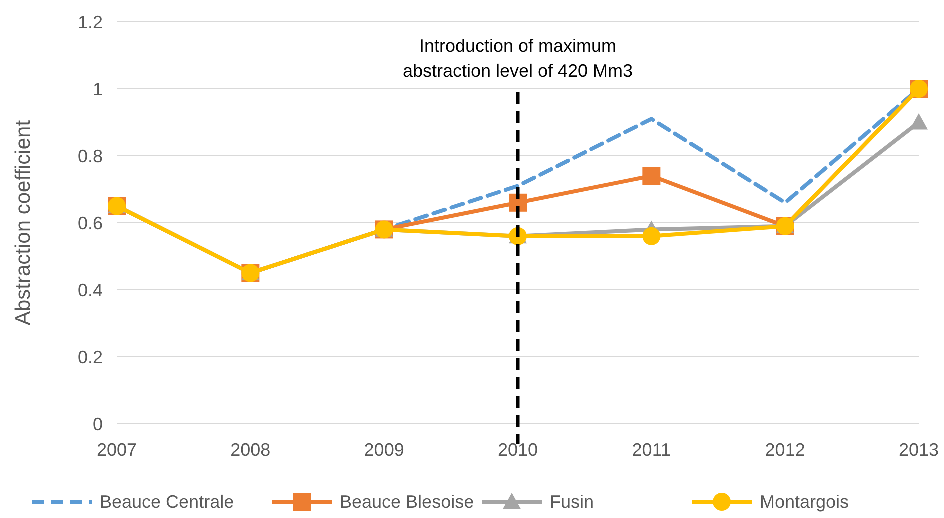 This screenshot has height=518, width=944. What do you see at coordinates (384, 450) in the screenshot?
I see `x-tick-label: 2009` at bounding box center [384, 450].